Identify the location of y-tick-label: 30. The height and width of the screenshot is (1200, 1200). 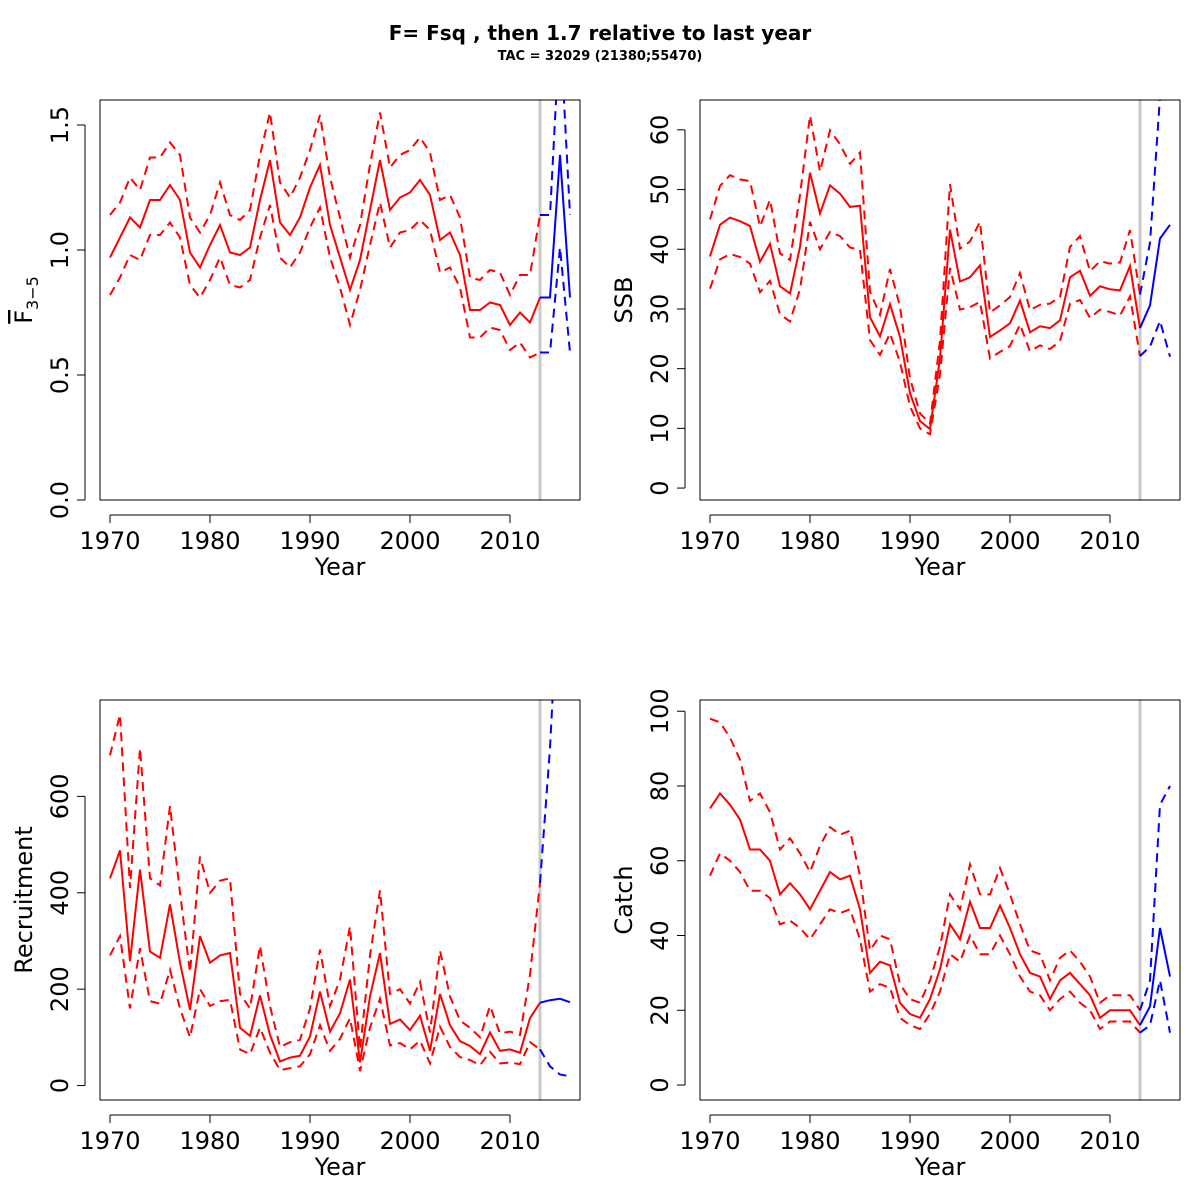
(660, 309).